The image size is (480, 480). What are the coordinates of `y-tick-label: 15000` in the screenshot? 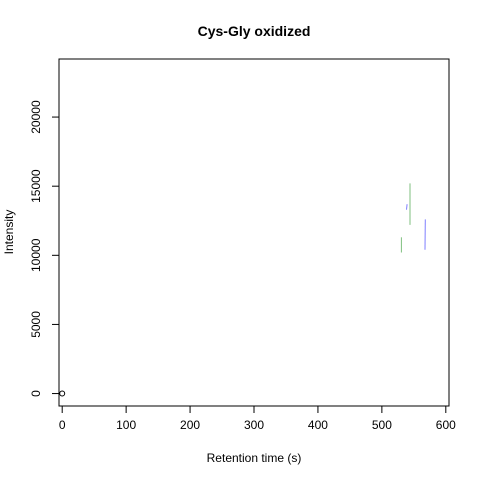 It's located at (36, 186).